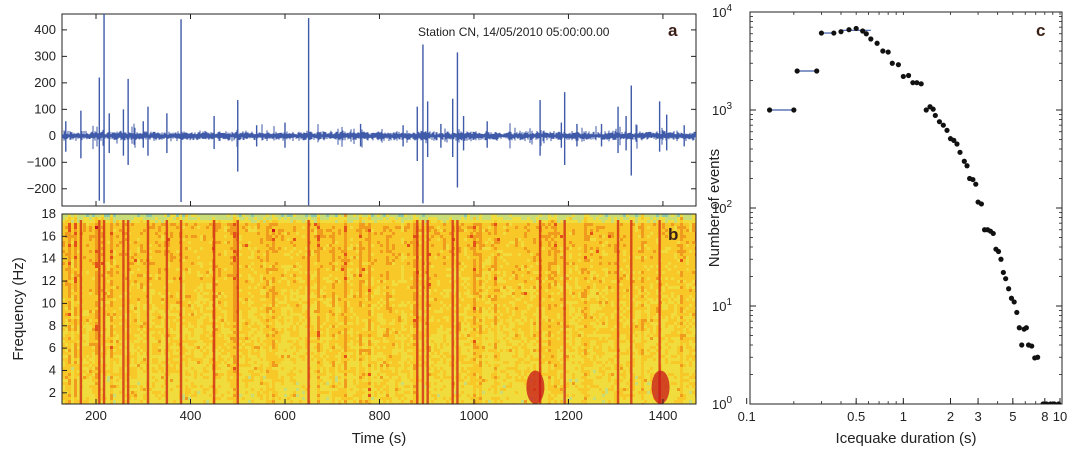 The width and height of the screenshot is (1073, 449). Describe the element at coordinates (514, 32) in the screenshot. I see `panel-a-annotation: Station CN, 14/05/2010 05:00:00.00` at that location.